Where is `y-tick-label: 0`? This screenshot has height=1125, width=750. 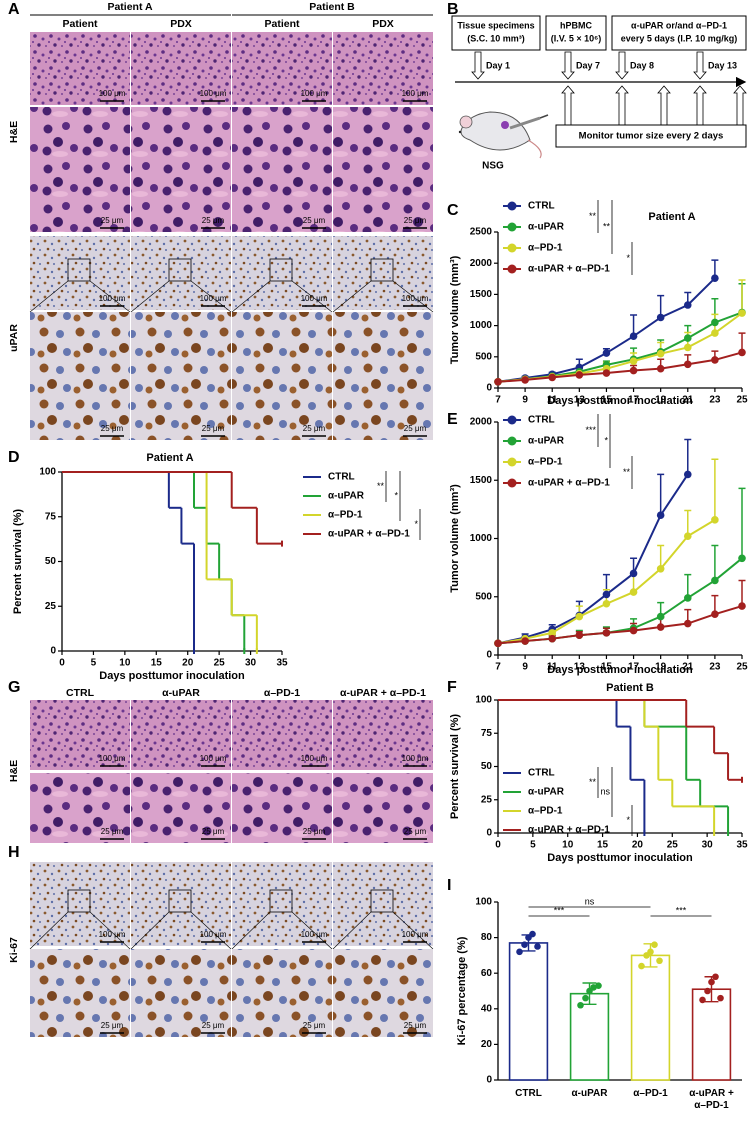
y-tick-label: 0 is located at coordinates (489, 655).